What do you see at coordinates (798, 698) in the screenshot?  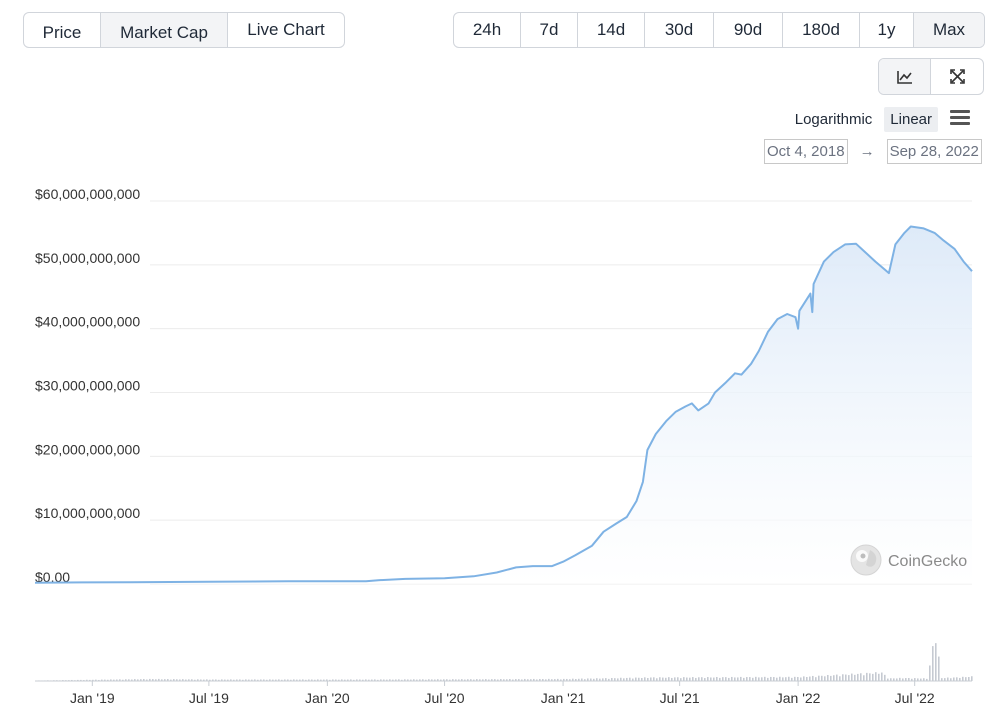 I see `x-tick-label: Jan '22` at bounding box center [798, 698].